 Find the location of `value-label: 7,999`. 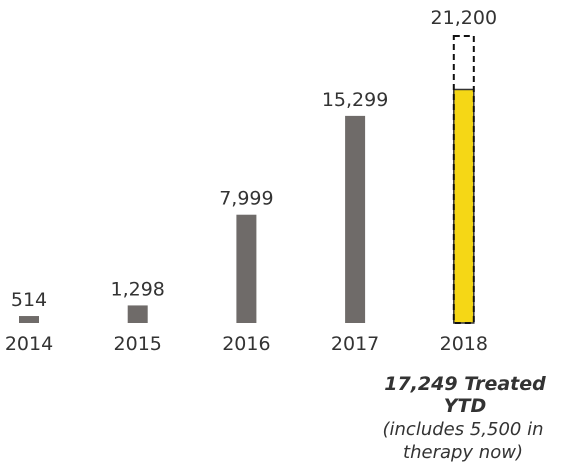

value-label: 7,999 is located at coordinates (246, 199).